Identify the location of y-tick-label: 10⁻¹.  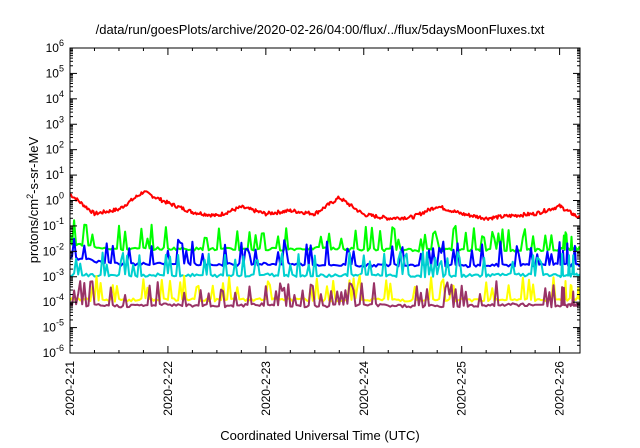
(53, 224).